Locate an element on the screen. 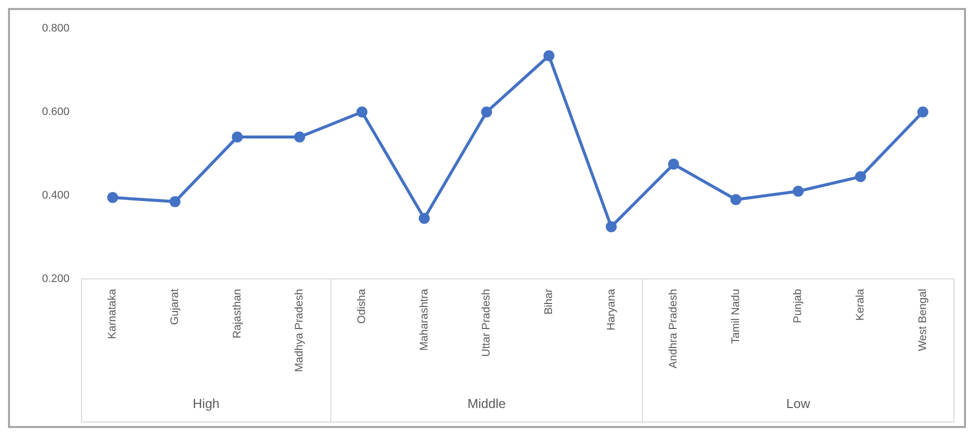 The height and width of the screenshot is (436, 974). x-tick-label: Tamil Nadu is located at coordinates (736, 316).